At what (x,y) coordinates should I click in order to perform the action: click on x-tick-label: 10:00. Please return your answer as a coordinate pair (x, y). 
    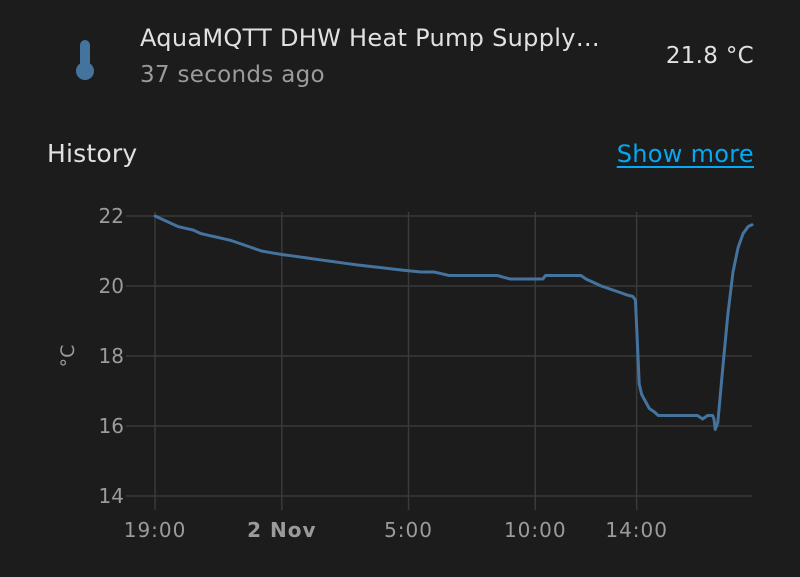
    Looking at the image, I should click on (535, 530).